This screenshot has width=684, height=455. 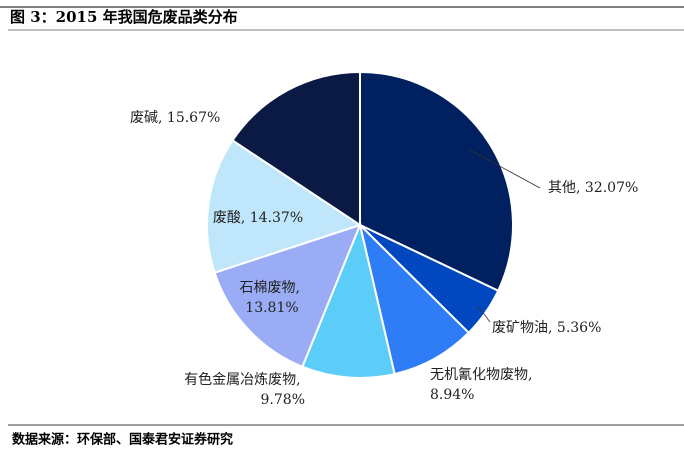 What do you see at coordinates (122, 440) in the screenshot?
I see `source: 数据来源：环保部、国泰君安证券研究` at bounding box center [122, 440].